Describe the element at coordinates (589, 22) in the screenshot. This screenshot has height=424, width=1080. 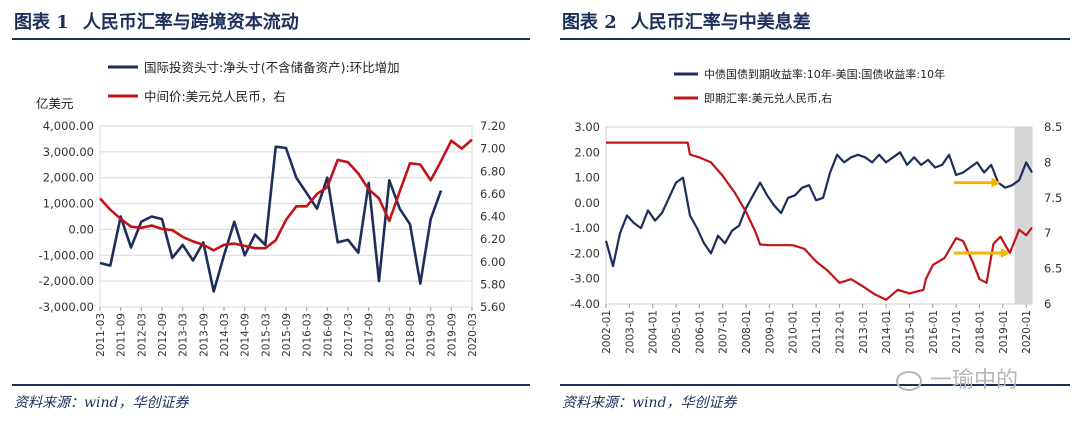
I see `figure-label: 图表 2` at that location.